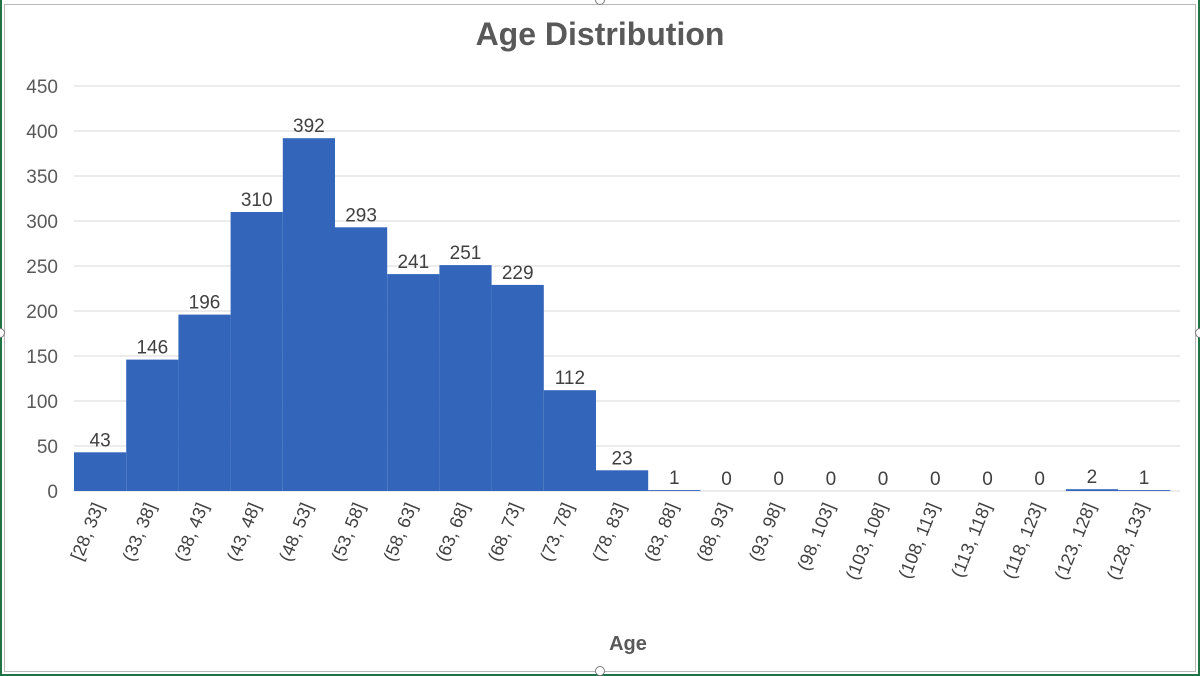 The height and width of the screenshot is (676, 1200). Describe the element at coordinates (518, 273) in the screenshot. I see `data-label: 229` at that location.